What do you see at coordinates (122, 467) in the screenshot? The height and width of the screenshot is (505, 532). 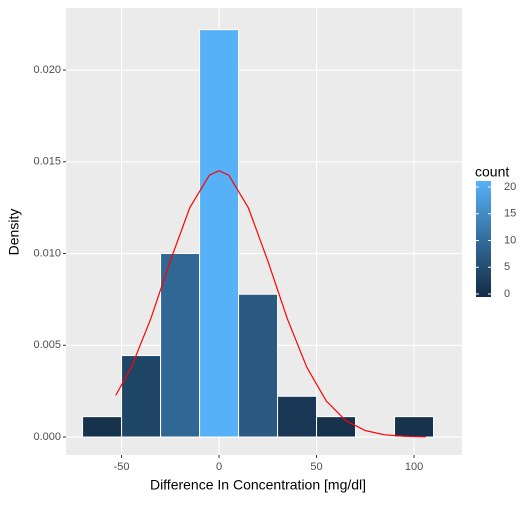 I see `x-tick-label: -50` at bounding box center [122, 467].